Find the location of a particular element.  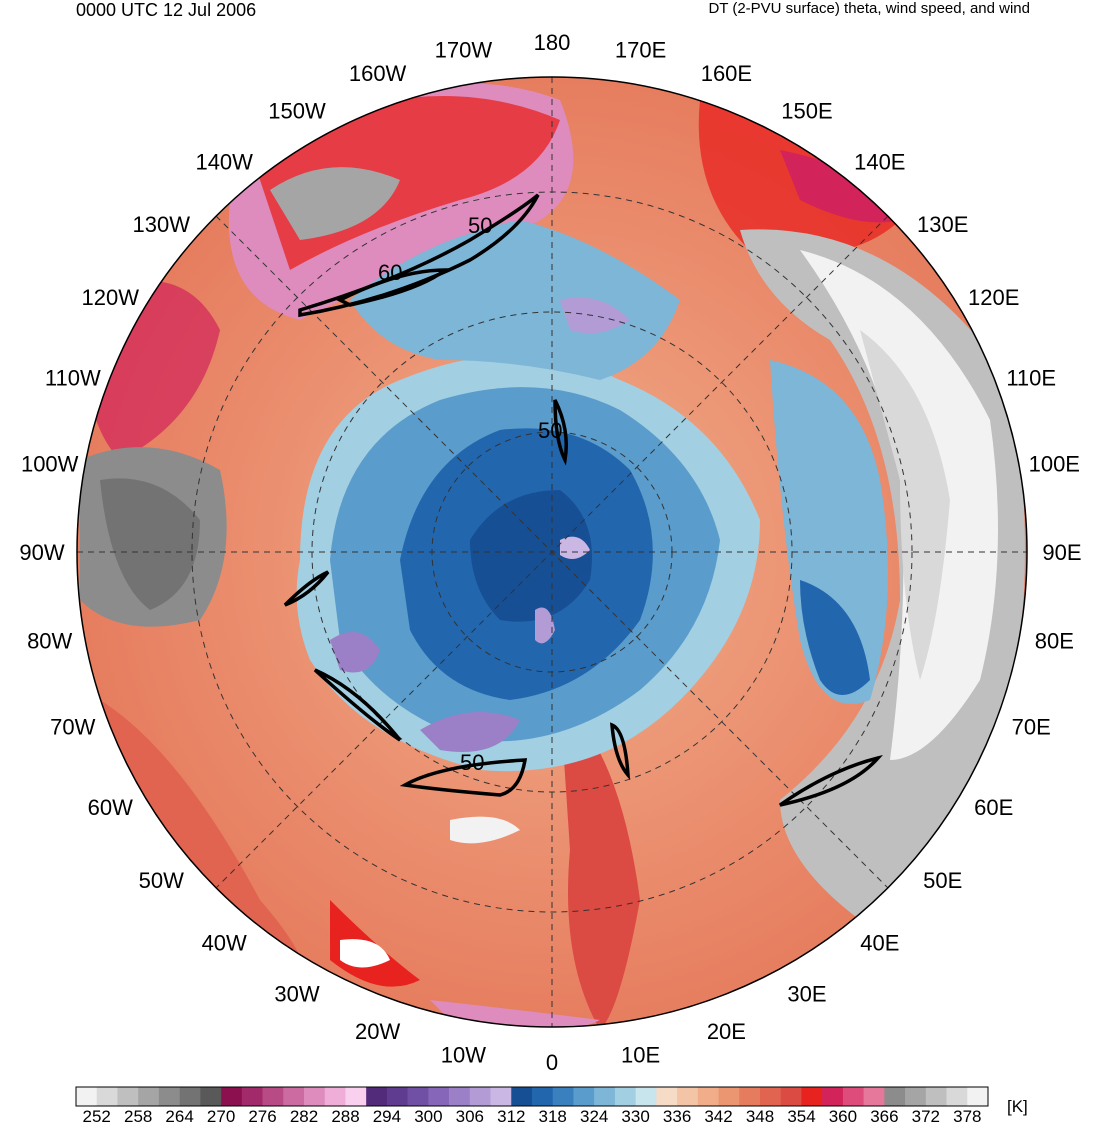

colorbar-tick-label: 366 is located at coordinates (884, 1116).